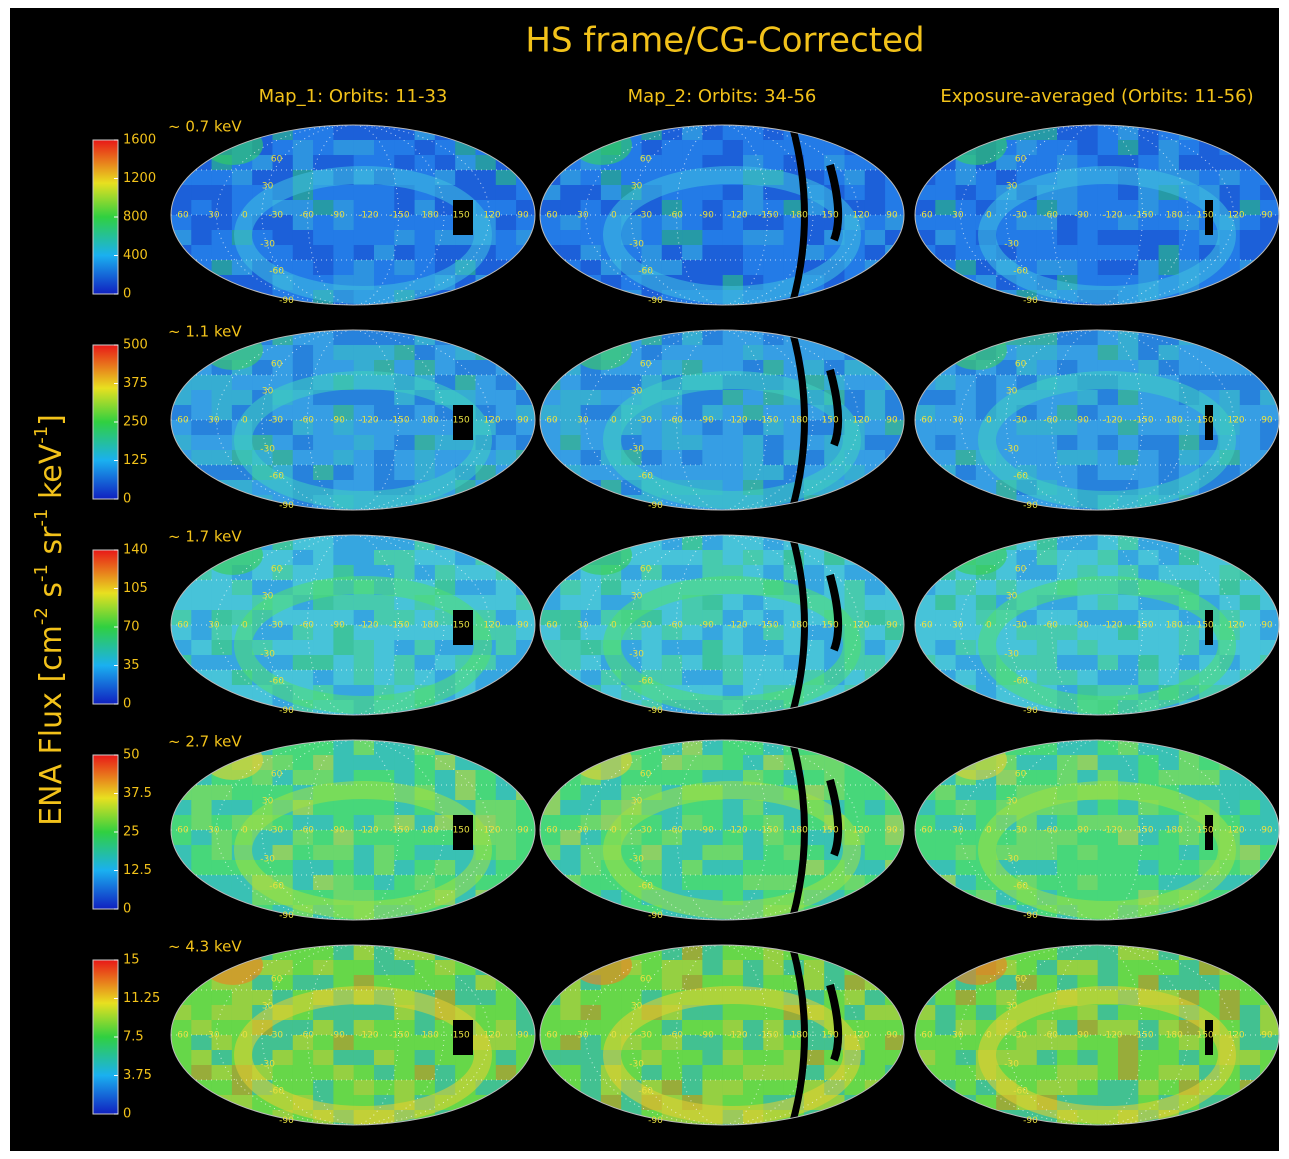  What do you see at coordinates (353, 625) in the screenshot?
I see `sky-map` at bounding box center [353, 625].